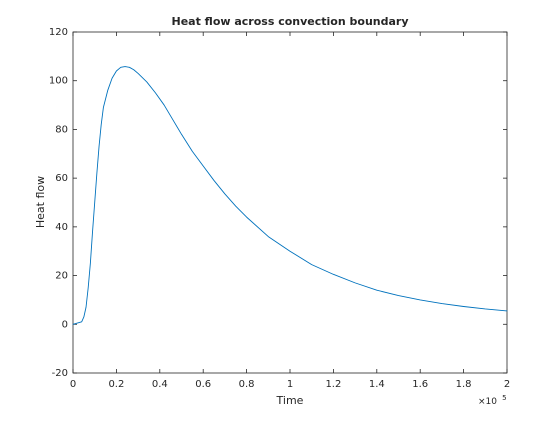  I want to click on chart-title: Heat flow across convection boundary, so click(289, 21).